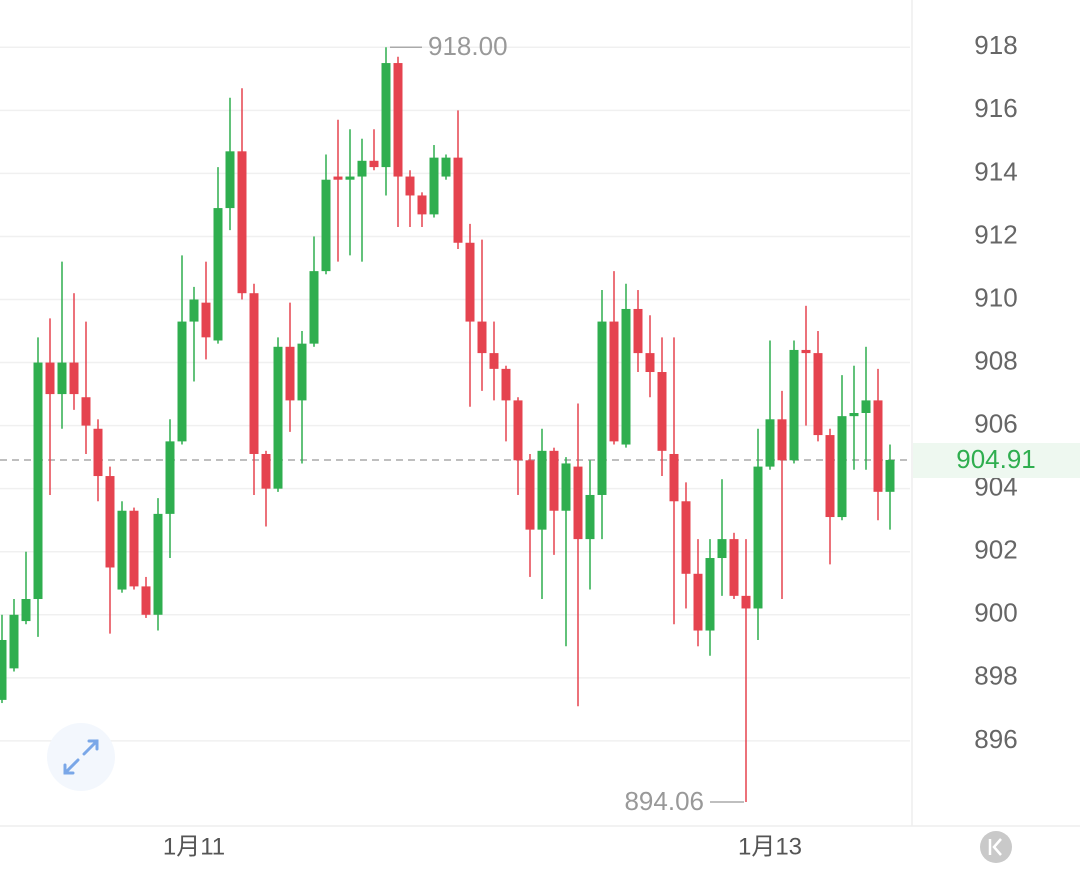 This screenshot has height=873, width=1080. Describe the element at coordinates (995, 45) in the screenshot. I see `y-tick-label: 918` at that location.